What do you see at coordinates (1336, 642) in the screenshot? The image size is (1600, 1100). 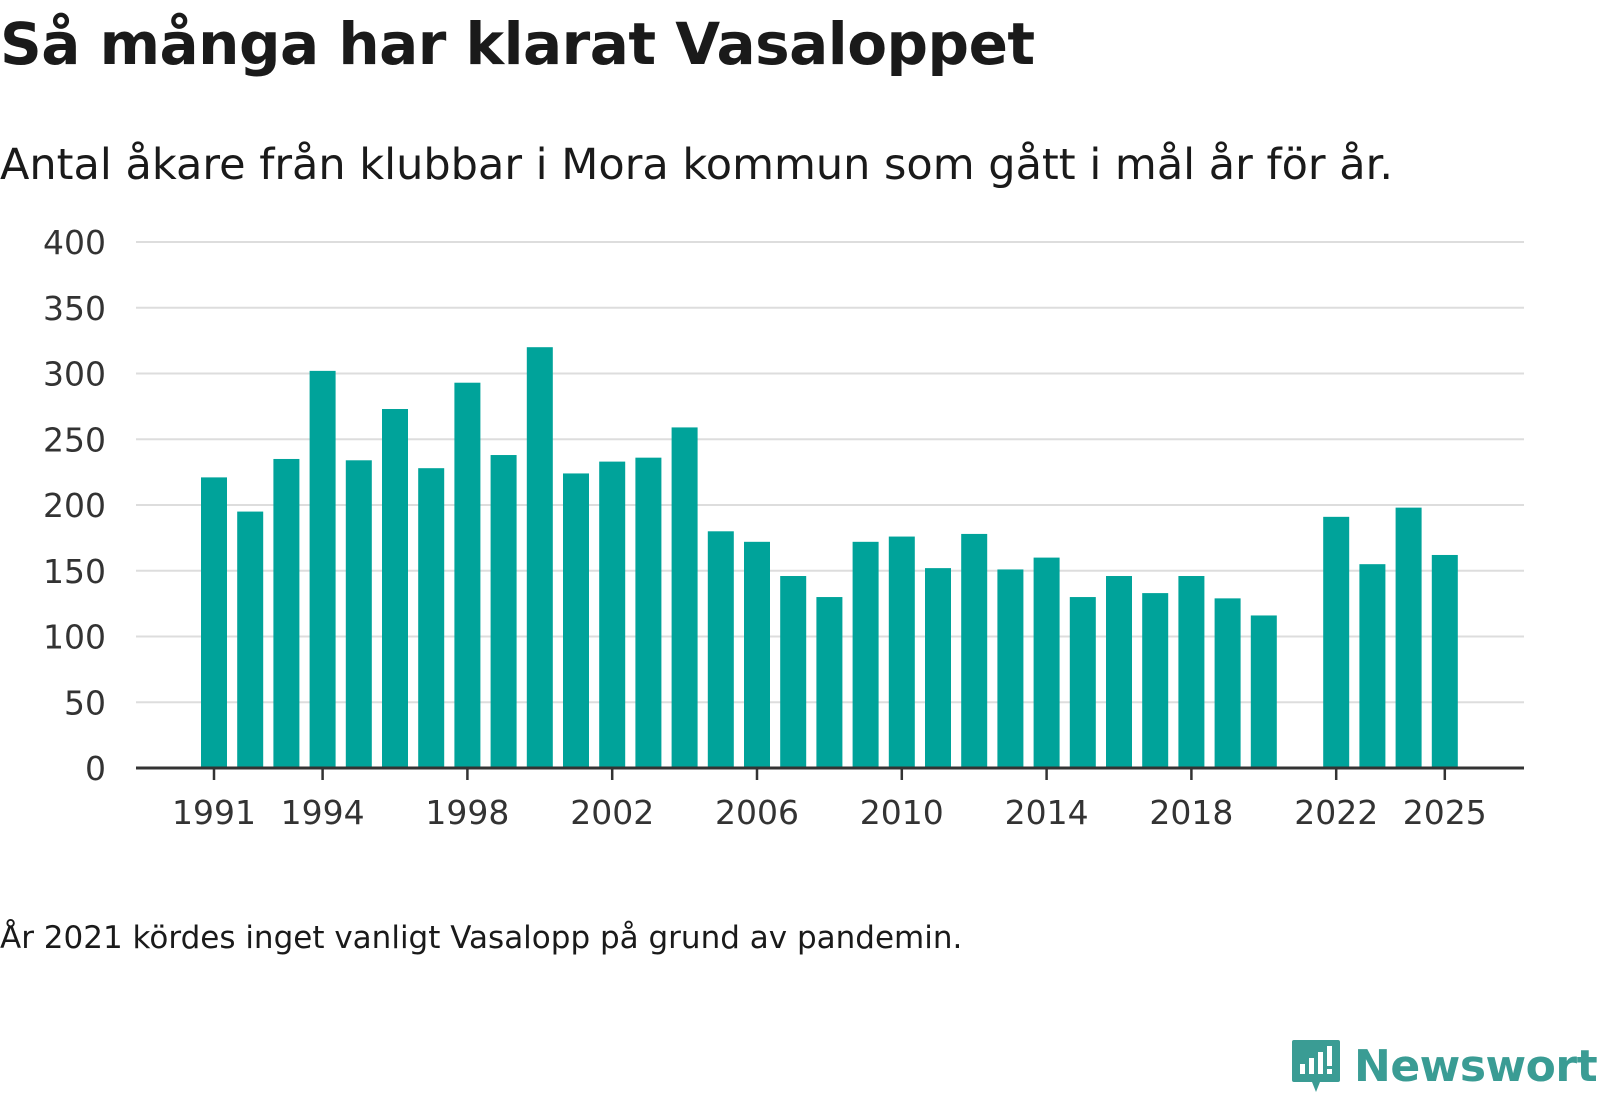 I see `bar-2022` at bounding box center [1336, 642].